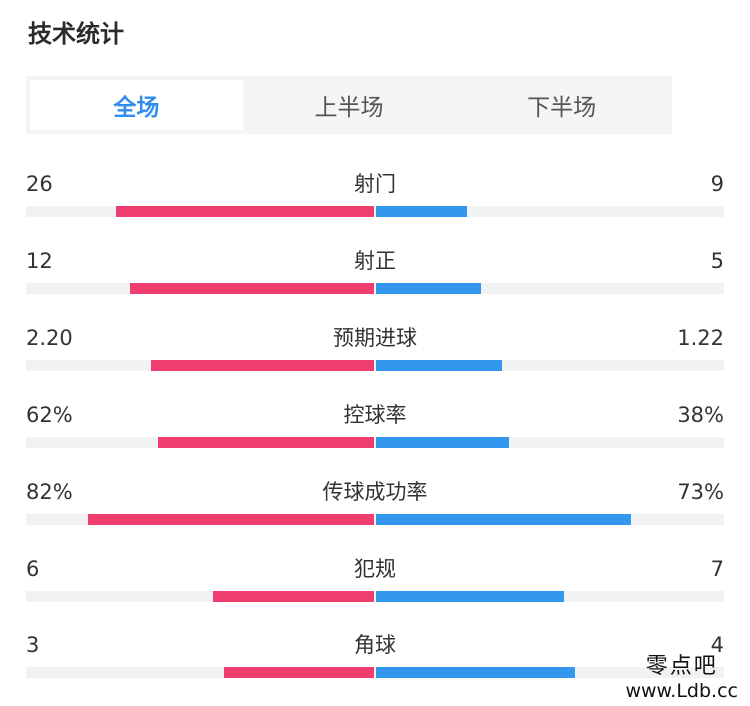 The height and width of the screenshot is (706, 750). What do you see at coordinates (375, 492) in the screenshot?
I see `stat-label: 传球成功率` at bounding box center [375, 492].